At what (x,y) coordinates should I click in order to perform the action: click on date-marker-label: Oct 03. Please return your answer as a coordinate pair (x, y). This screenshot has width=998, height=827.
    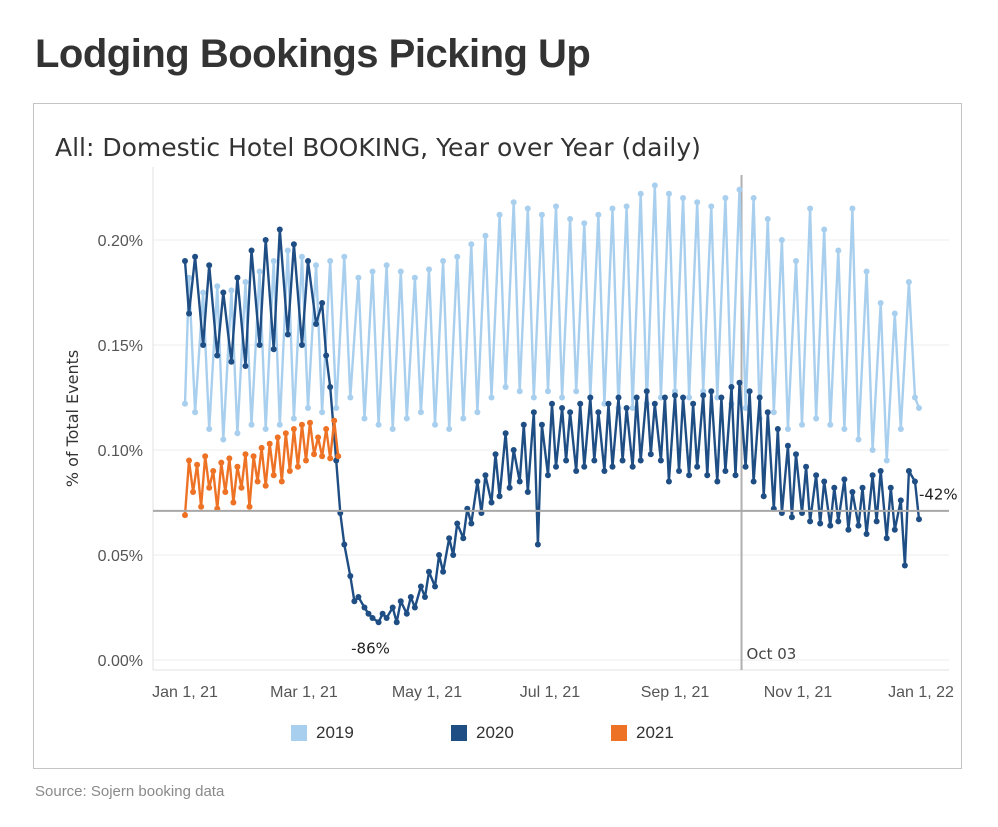
    Looking at the image, I should click on (772, 654).